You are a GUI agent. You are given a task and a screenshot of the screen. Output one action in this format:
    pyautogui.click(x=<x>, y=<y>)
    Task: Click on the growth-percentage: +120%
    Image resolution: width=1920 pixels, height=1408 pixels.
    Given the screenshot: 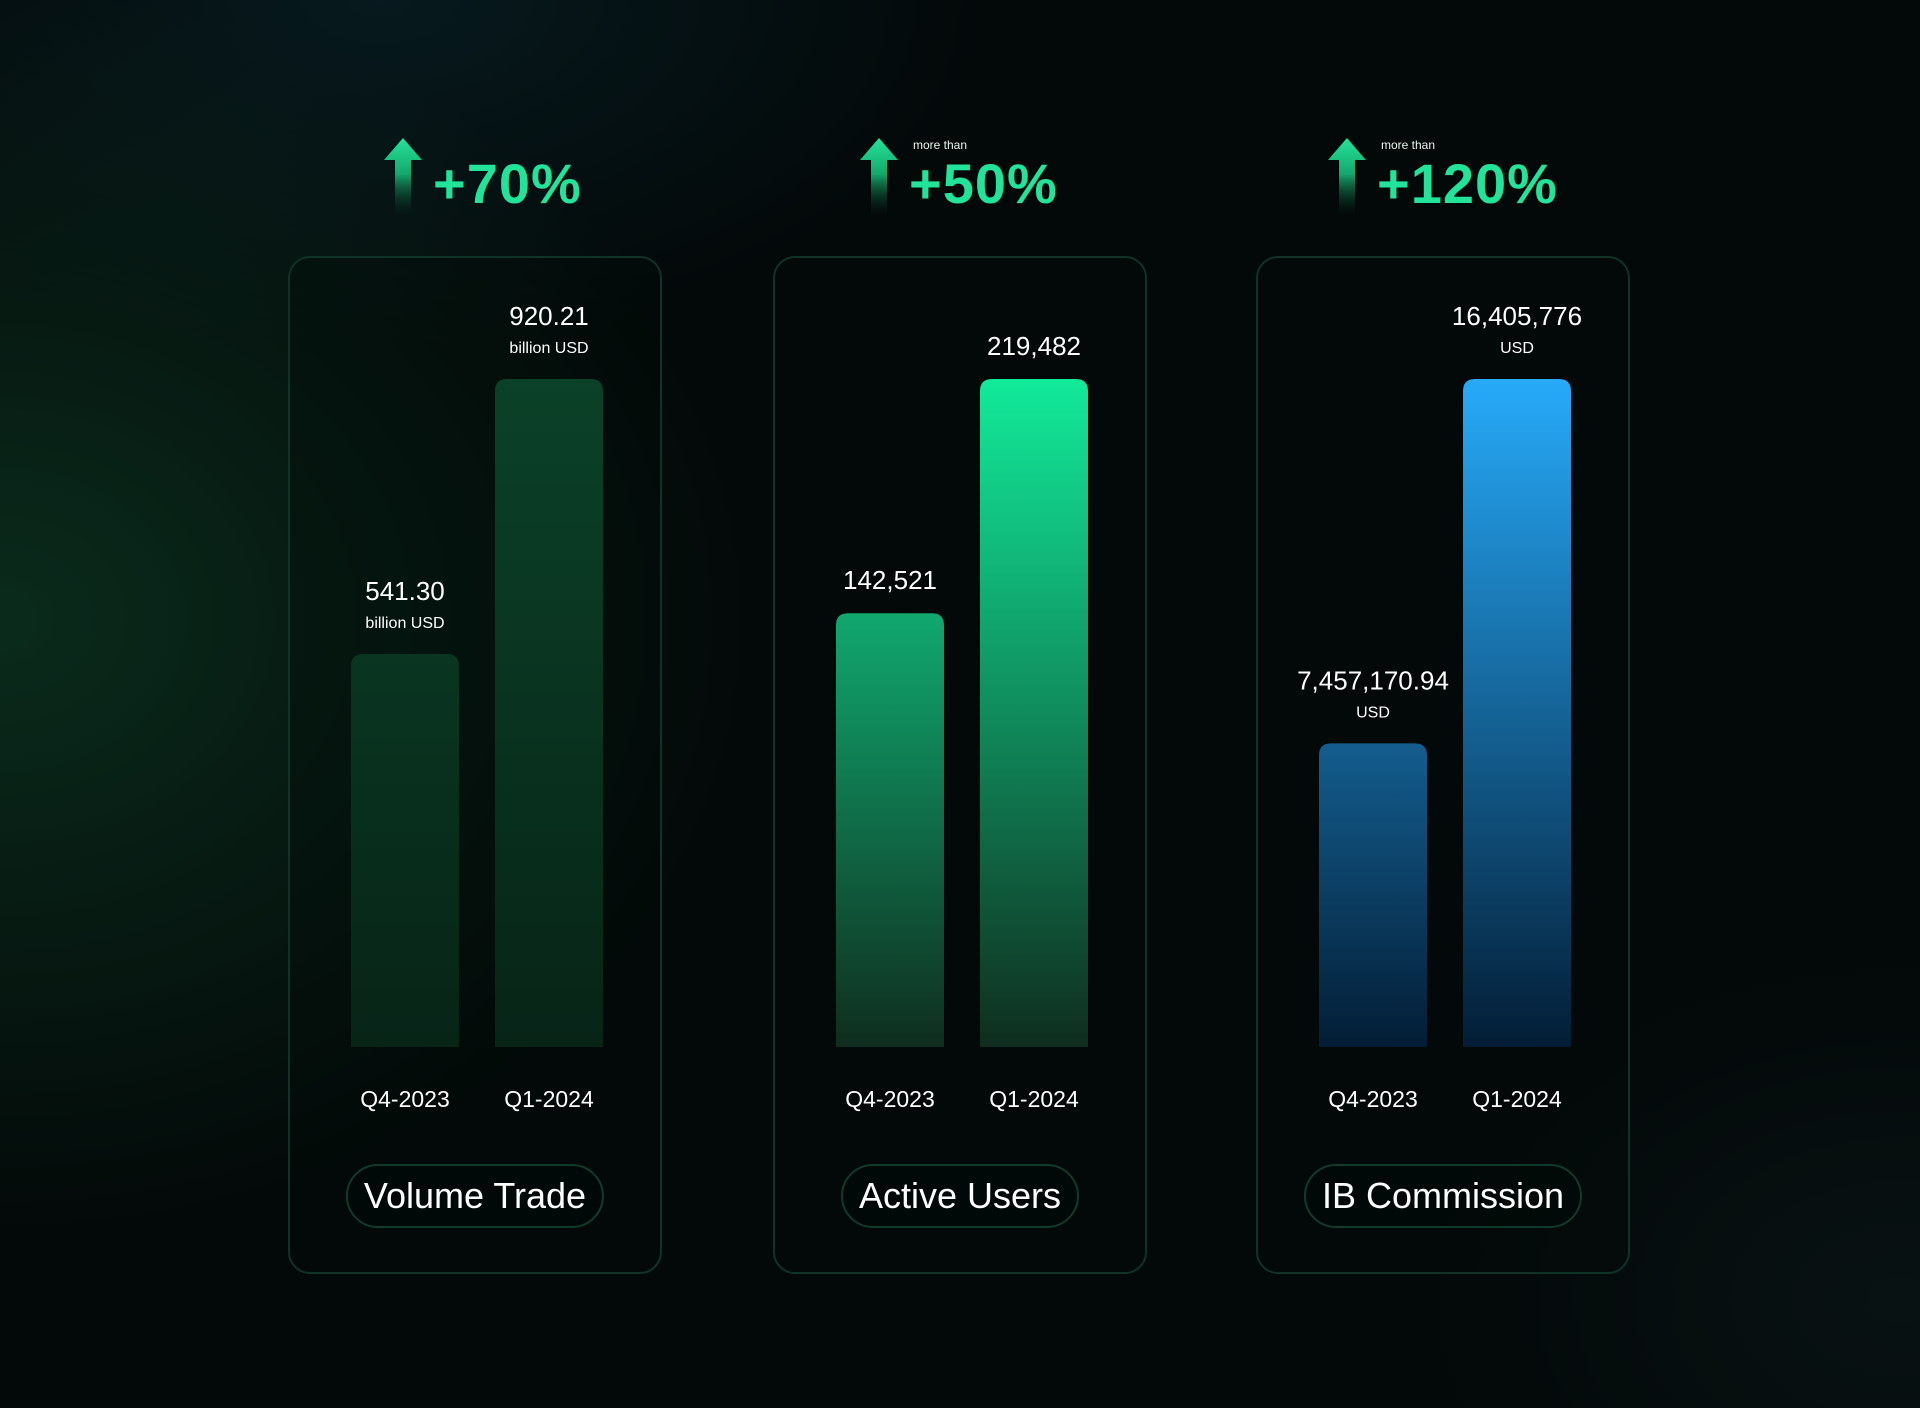 What is the action you would take?
    pyautogui.click(x=1467, y=183)
    